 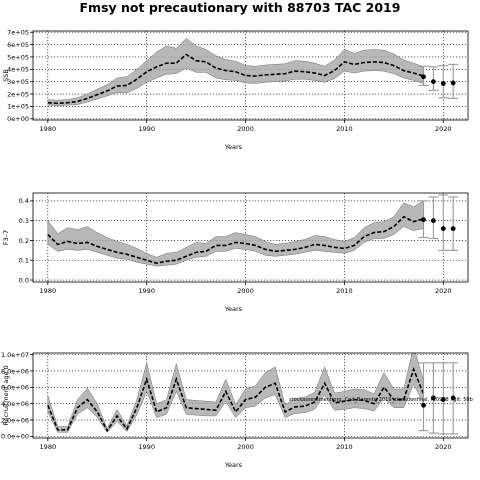 I want to click on y-tick-label: 0.3, so click(x=24, y=221).